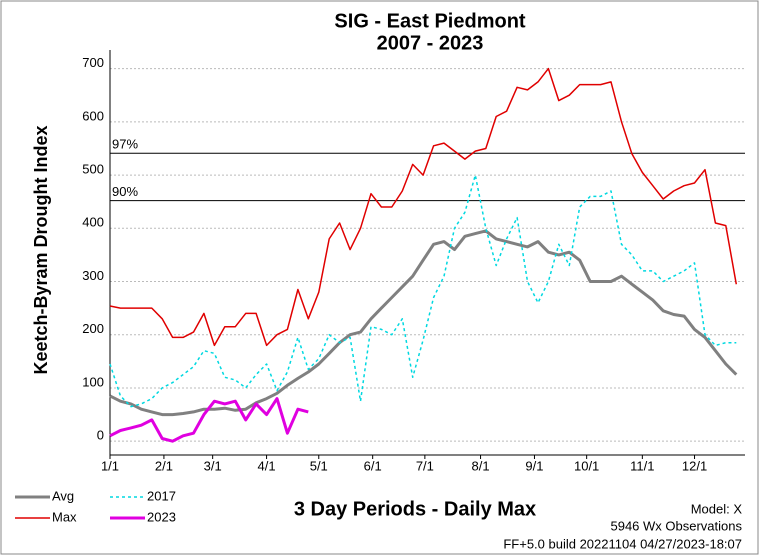 The image size is (759, 555). What do you see at coordinates (481, 465) in the screenshot?
I see `x-tick-label: 8/1` at bounding box center [481, 465].